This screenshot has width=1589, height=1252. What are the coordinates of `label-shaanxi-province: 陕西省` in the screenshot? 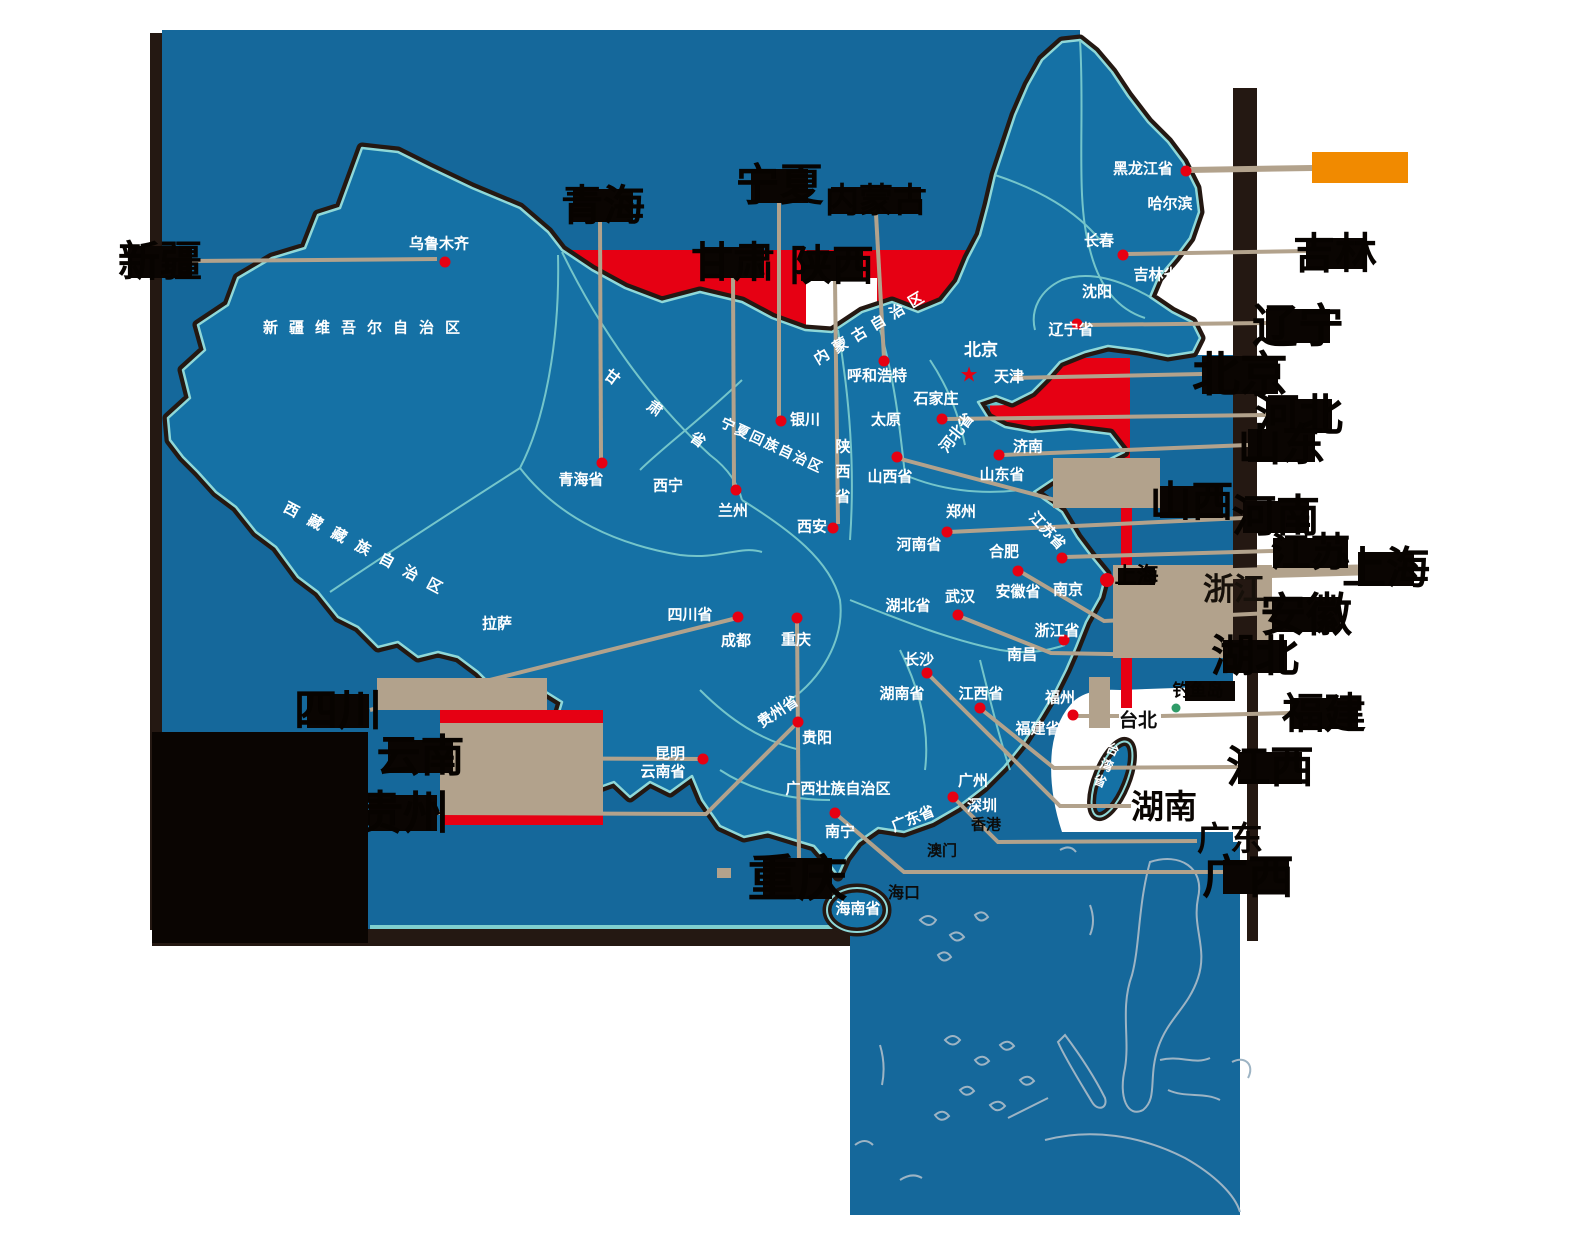 It's located at (842, 476).